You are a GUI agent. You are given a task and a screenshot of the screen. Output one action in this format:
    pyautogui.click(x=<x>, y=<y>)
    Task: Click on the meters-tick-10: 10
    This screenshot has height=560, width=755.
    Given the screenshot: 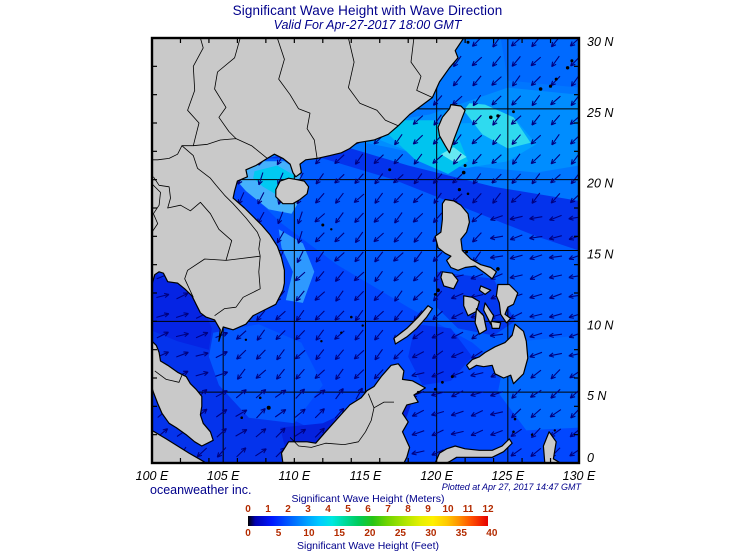 What is the action you would take?
    pyautogui.click(x=448, y=509)
    